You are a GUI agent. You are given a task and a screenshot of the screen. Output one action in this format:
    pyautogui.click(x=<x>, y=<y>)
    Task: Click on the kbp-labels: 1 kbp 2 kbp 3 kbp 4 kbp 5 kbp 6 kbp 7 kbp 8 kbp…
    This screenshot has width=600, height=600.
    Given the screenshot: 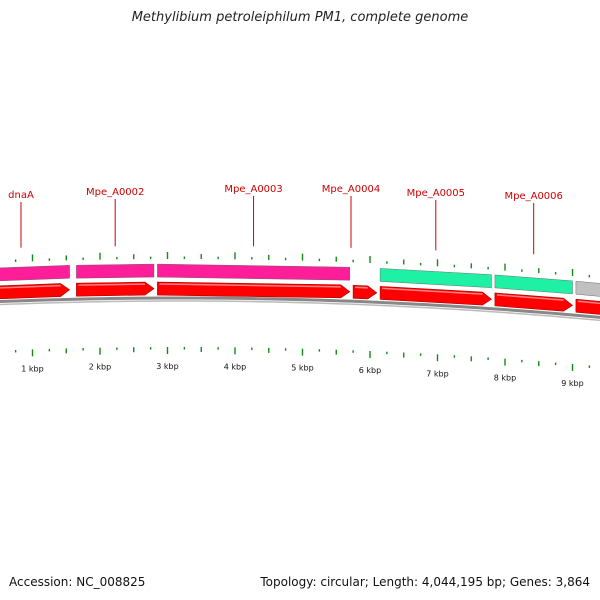 What is the action you would take?
    pyautogui.click(x=302, y=375)
    